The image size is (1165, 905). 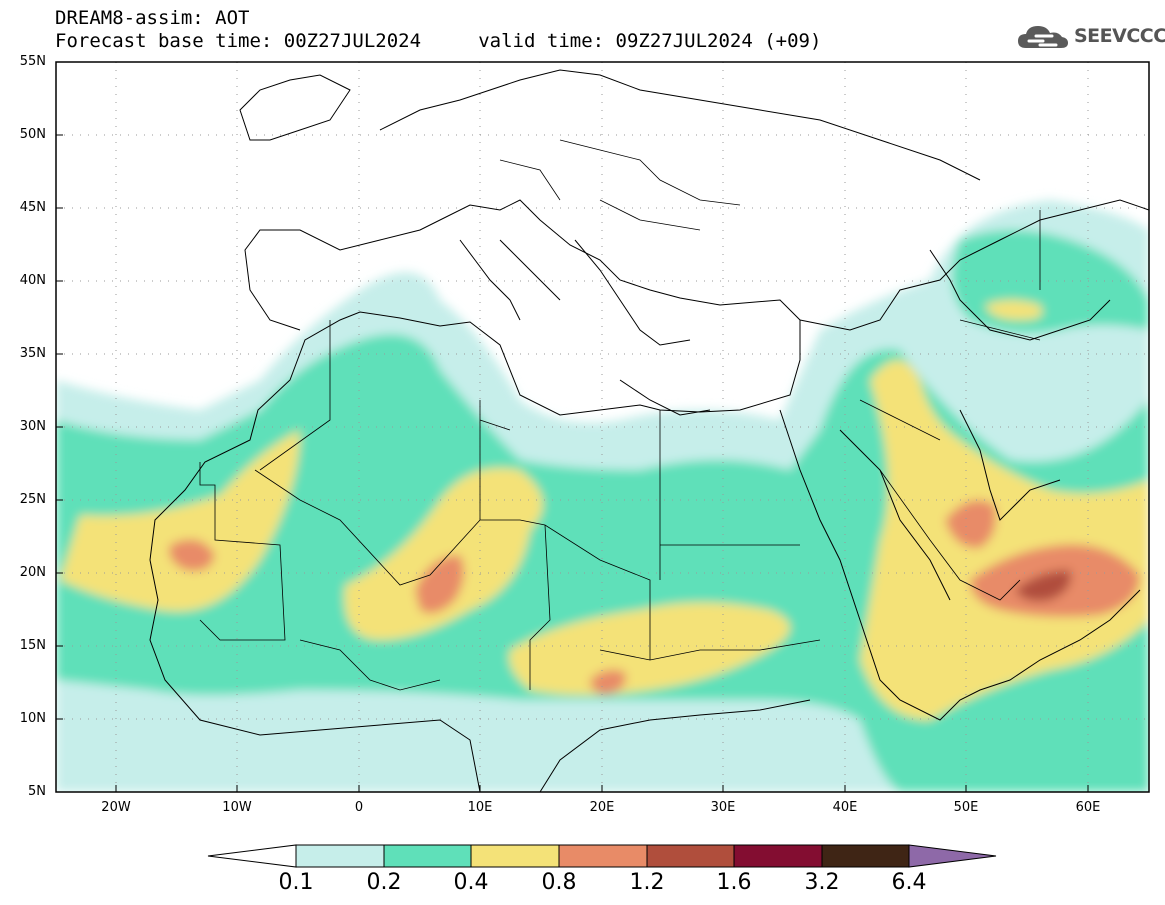 I want to click on colorbar-label: 0.1, so click(x=296, y=882).